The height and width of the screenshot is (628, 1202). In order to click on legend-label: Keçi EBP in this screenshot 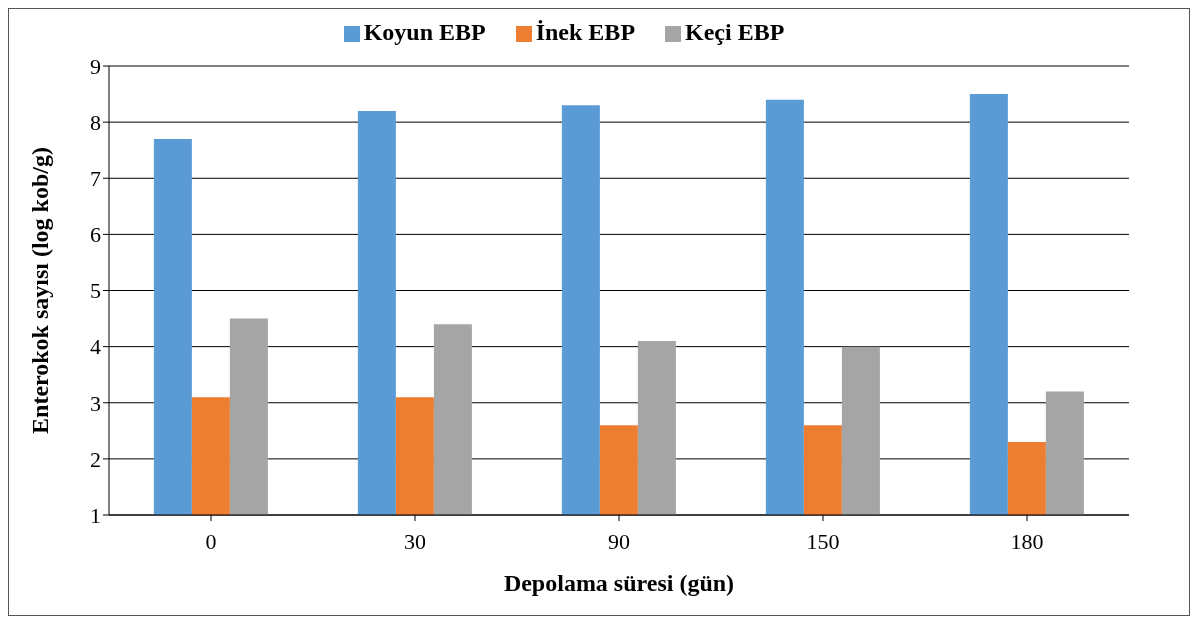, I will do `click(735, 32)`.